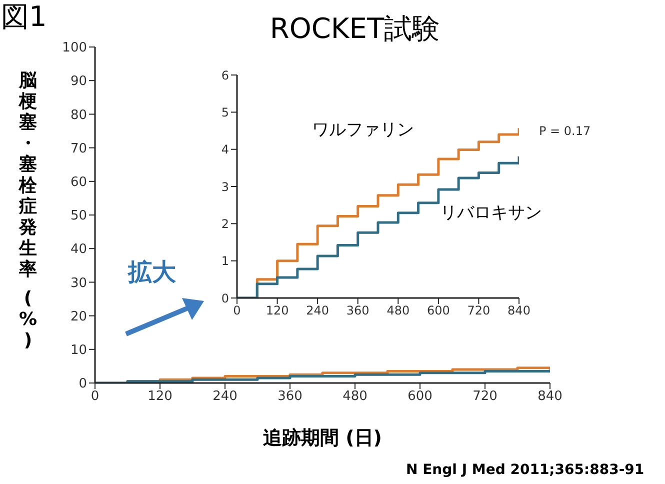  What do you see at coordinates (491, 213) in the screenshot?
I see `series-label: リバロキサン` at bounding box center [491, 213].